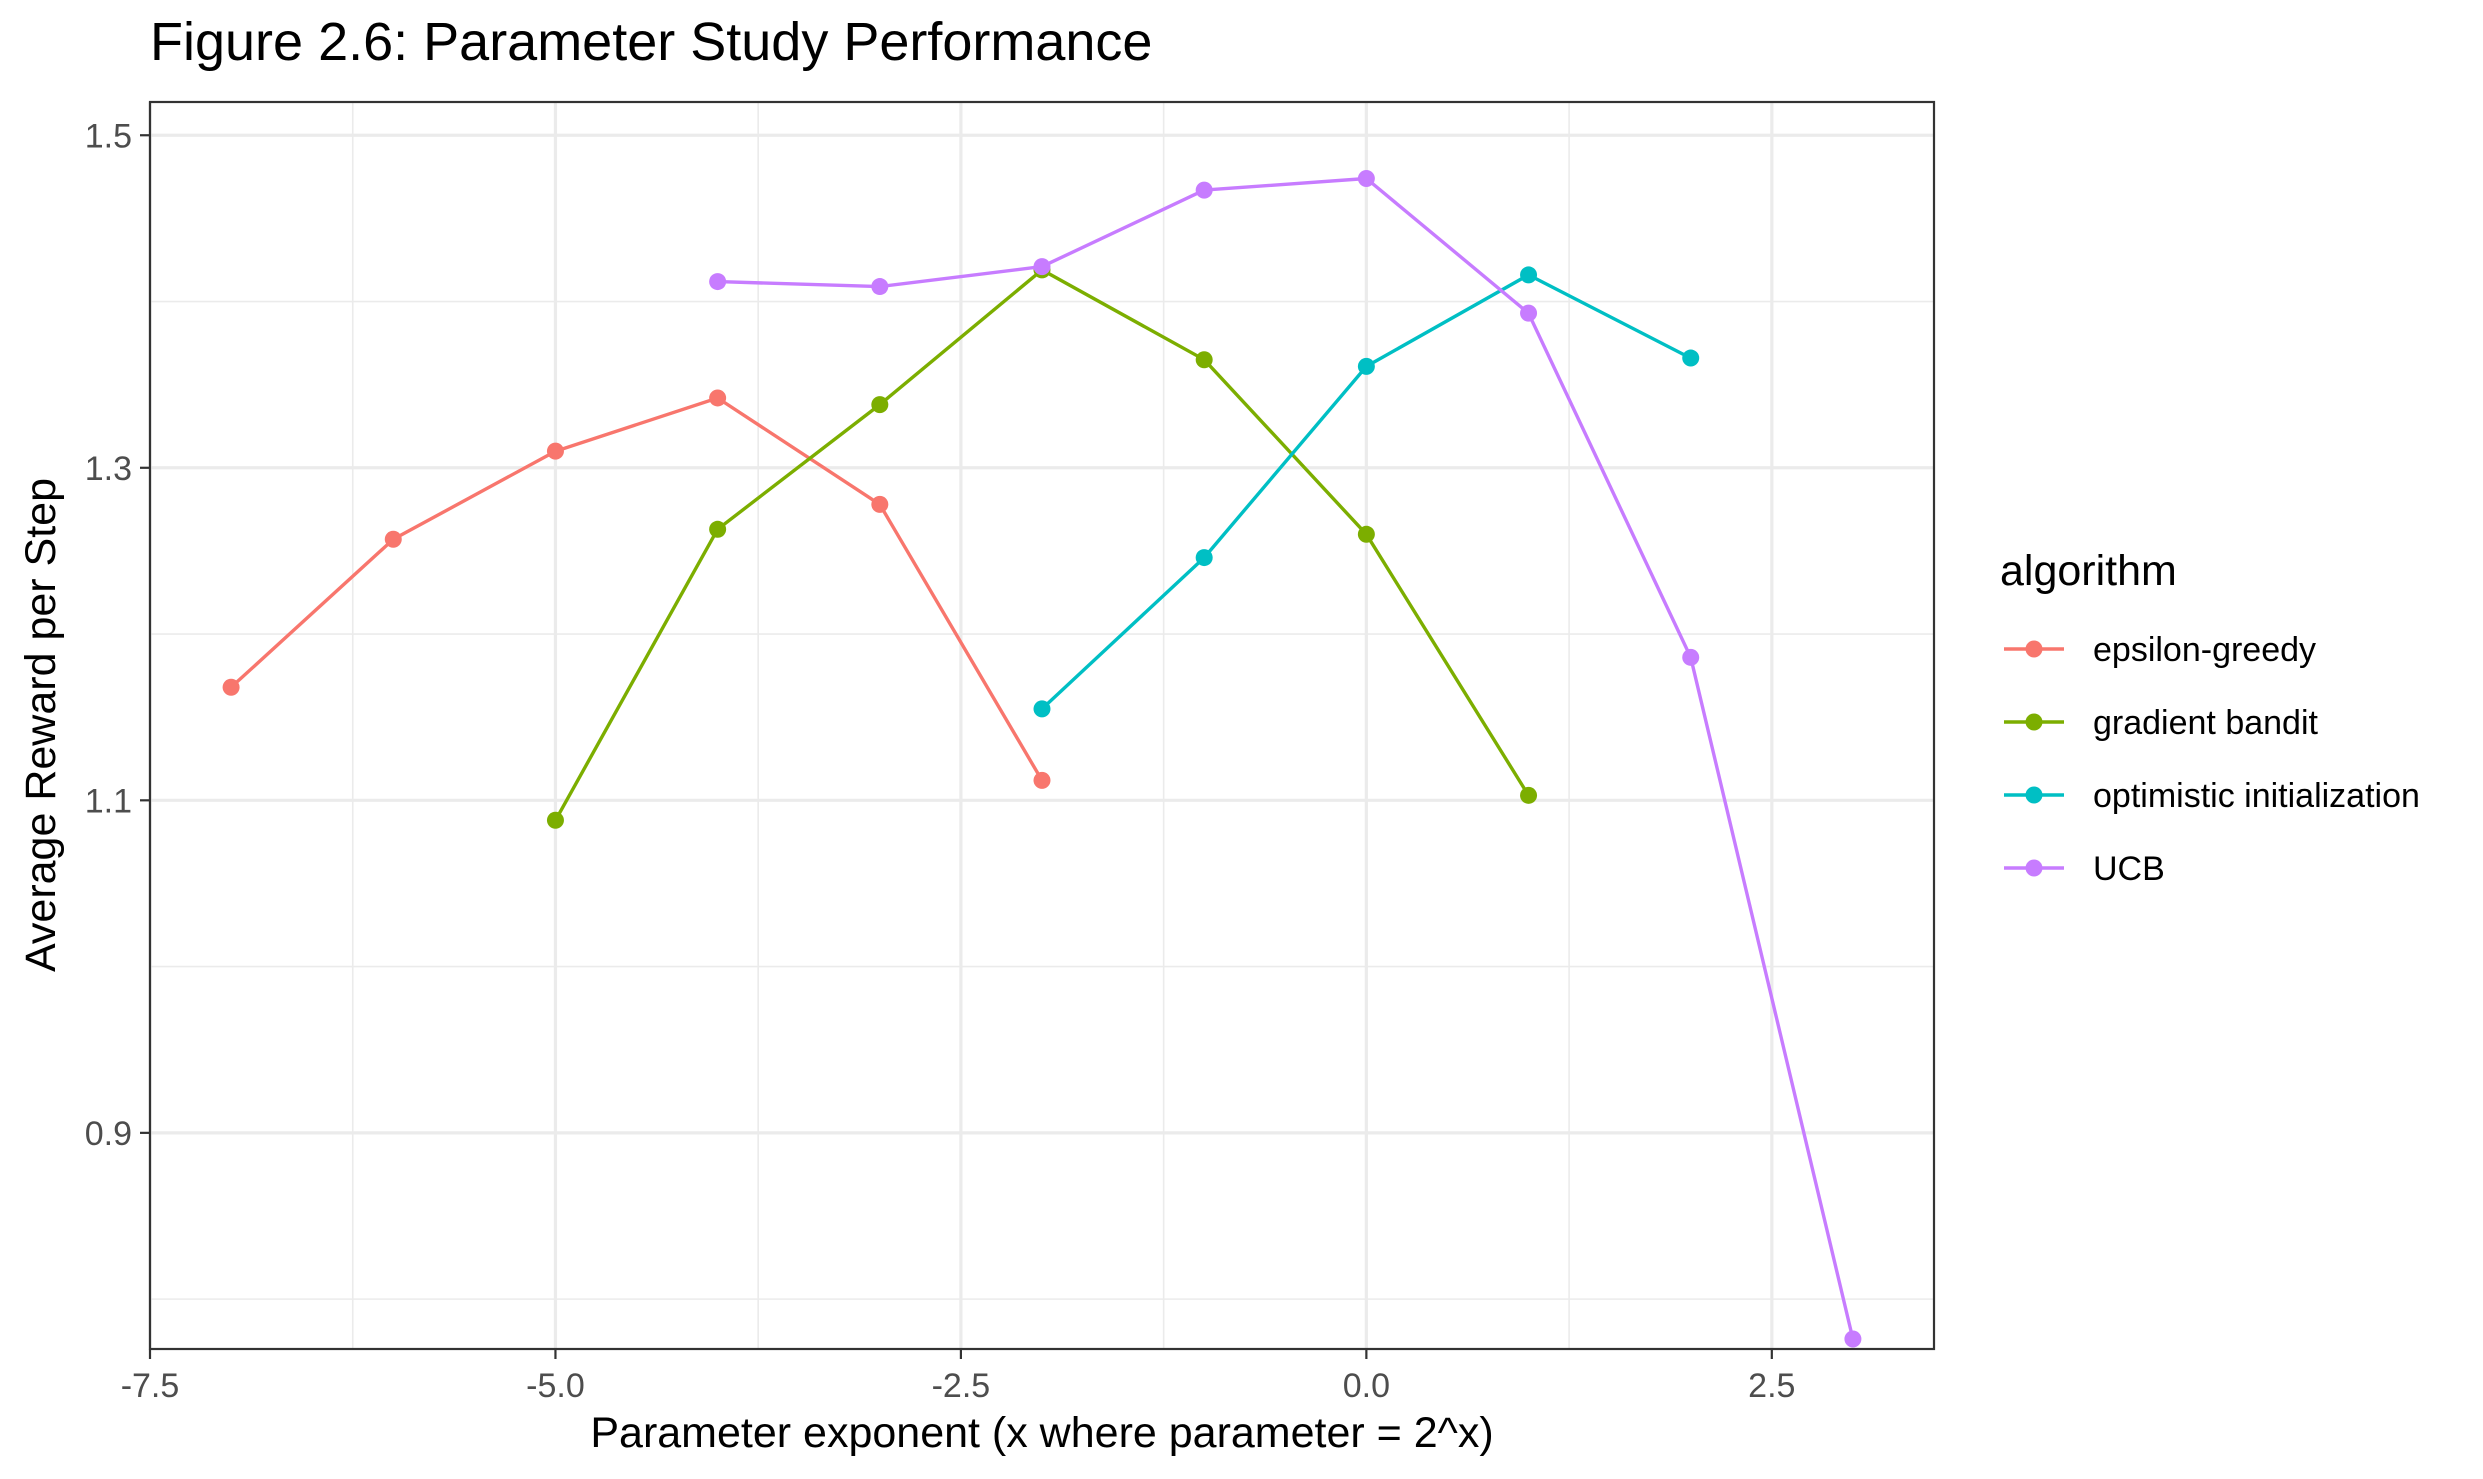 Image resolution: width=2483 pixels, height=1479 pixels. I want to click on y-tick-label: 1.5, so click(108, 136).